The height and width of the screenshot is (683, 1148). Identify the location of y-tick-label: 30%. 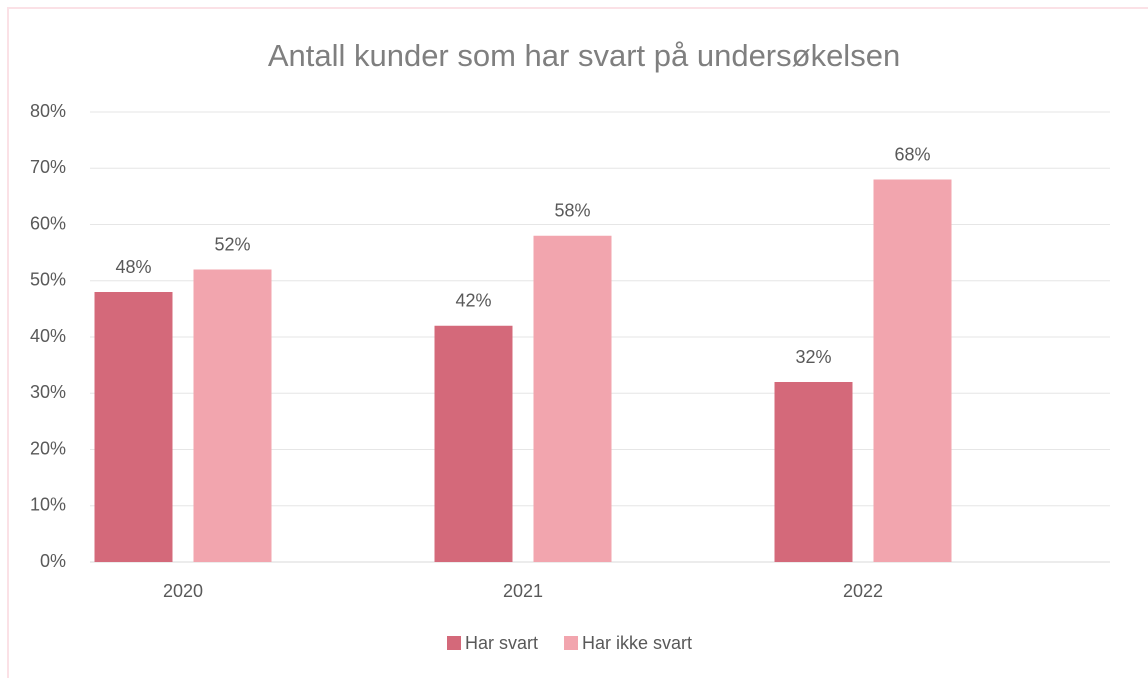
(48, 392).